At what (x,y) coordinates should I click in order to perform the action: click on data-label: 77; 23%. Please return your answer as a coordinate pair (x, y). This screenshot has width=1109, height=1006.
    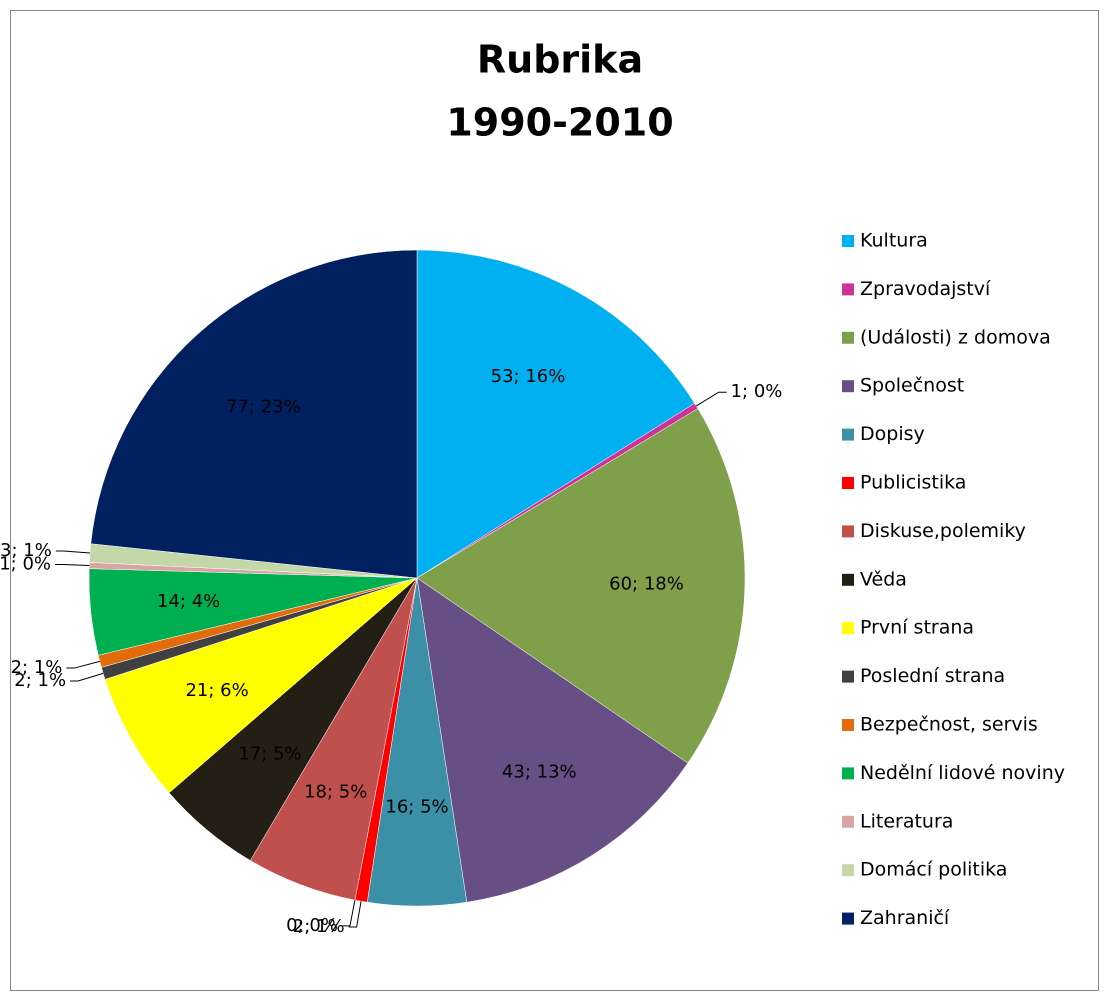
    Looking at the image, I should click on (263, 406).